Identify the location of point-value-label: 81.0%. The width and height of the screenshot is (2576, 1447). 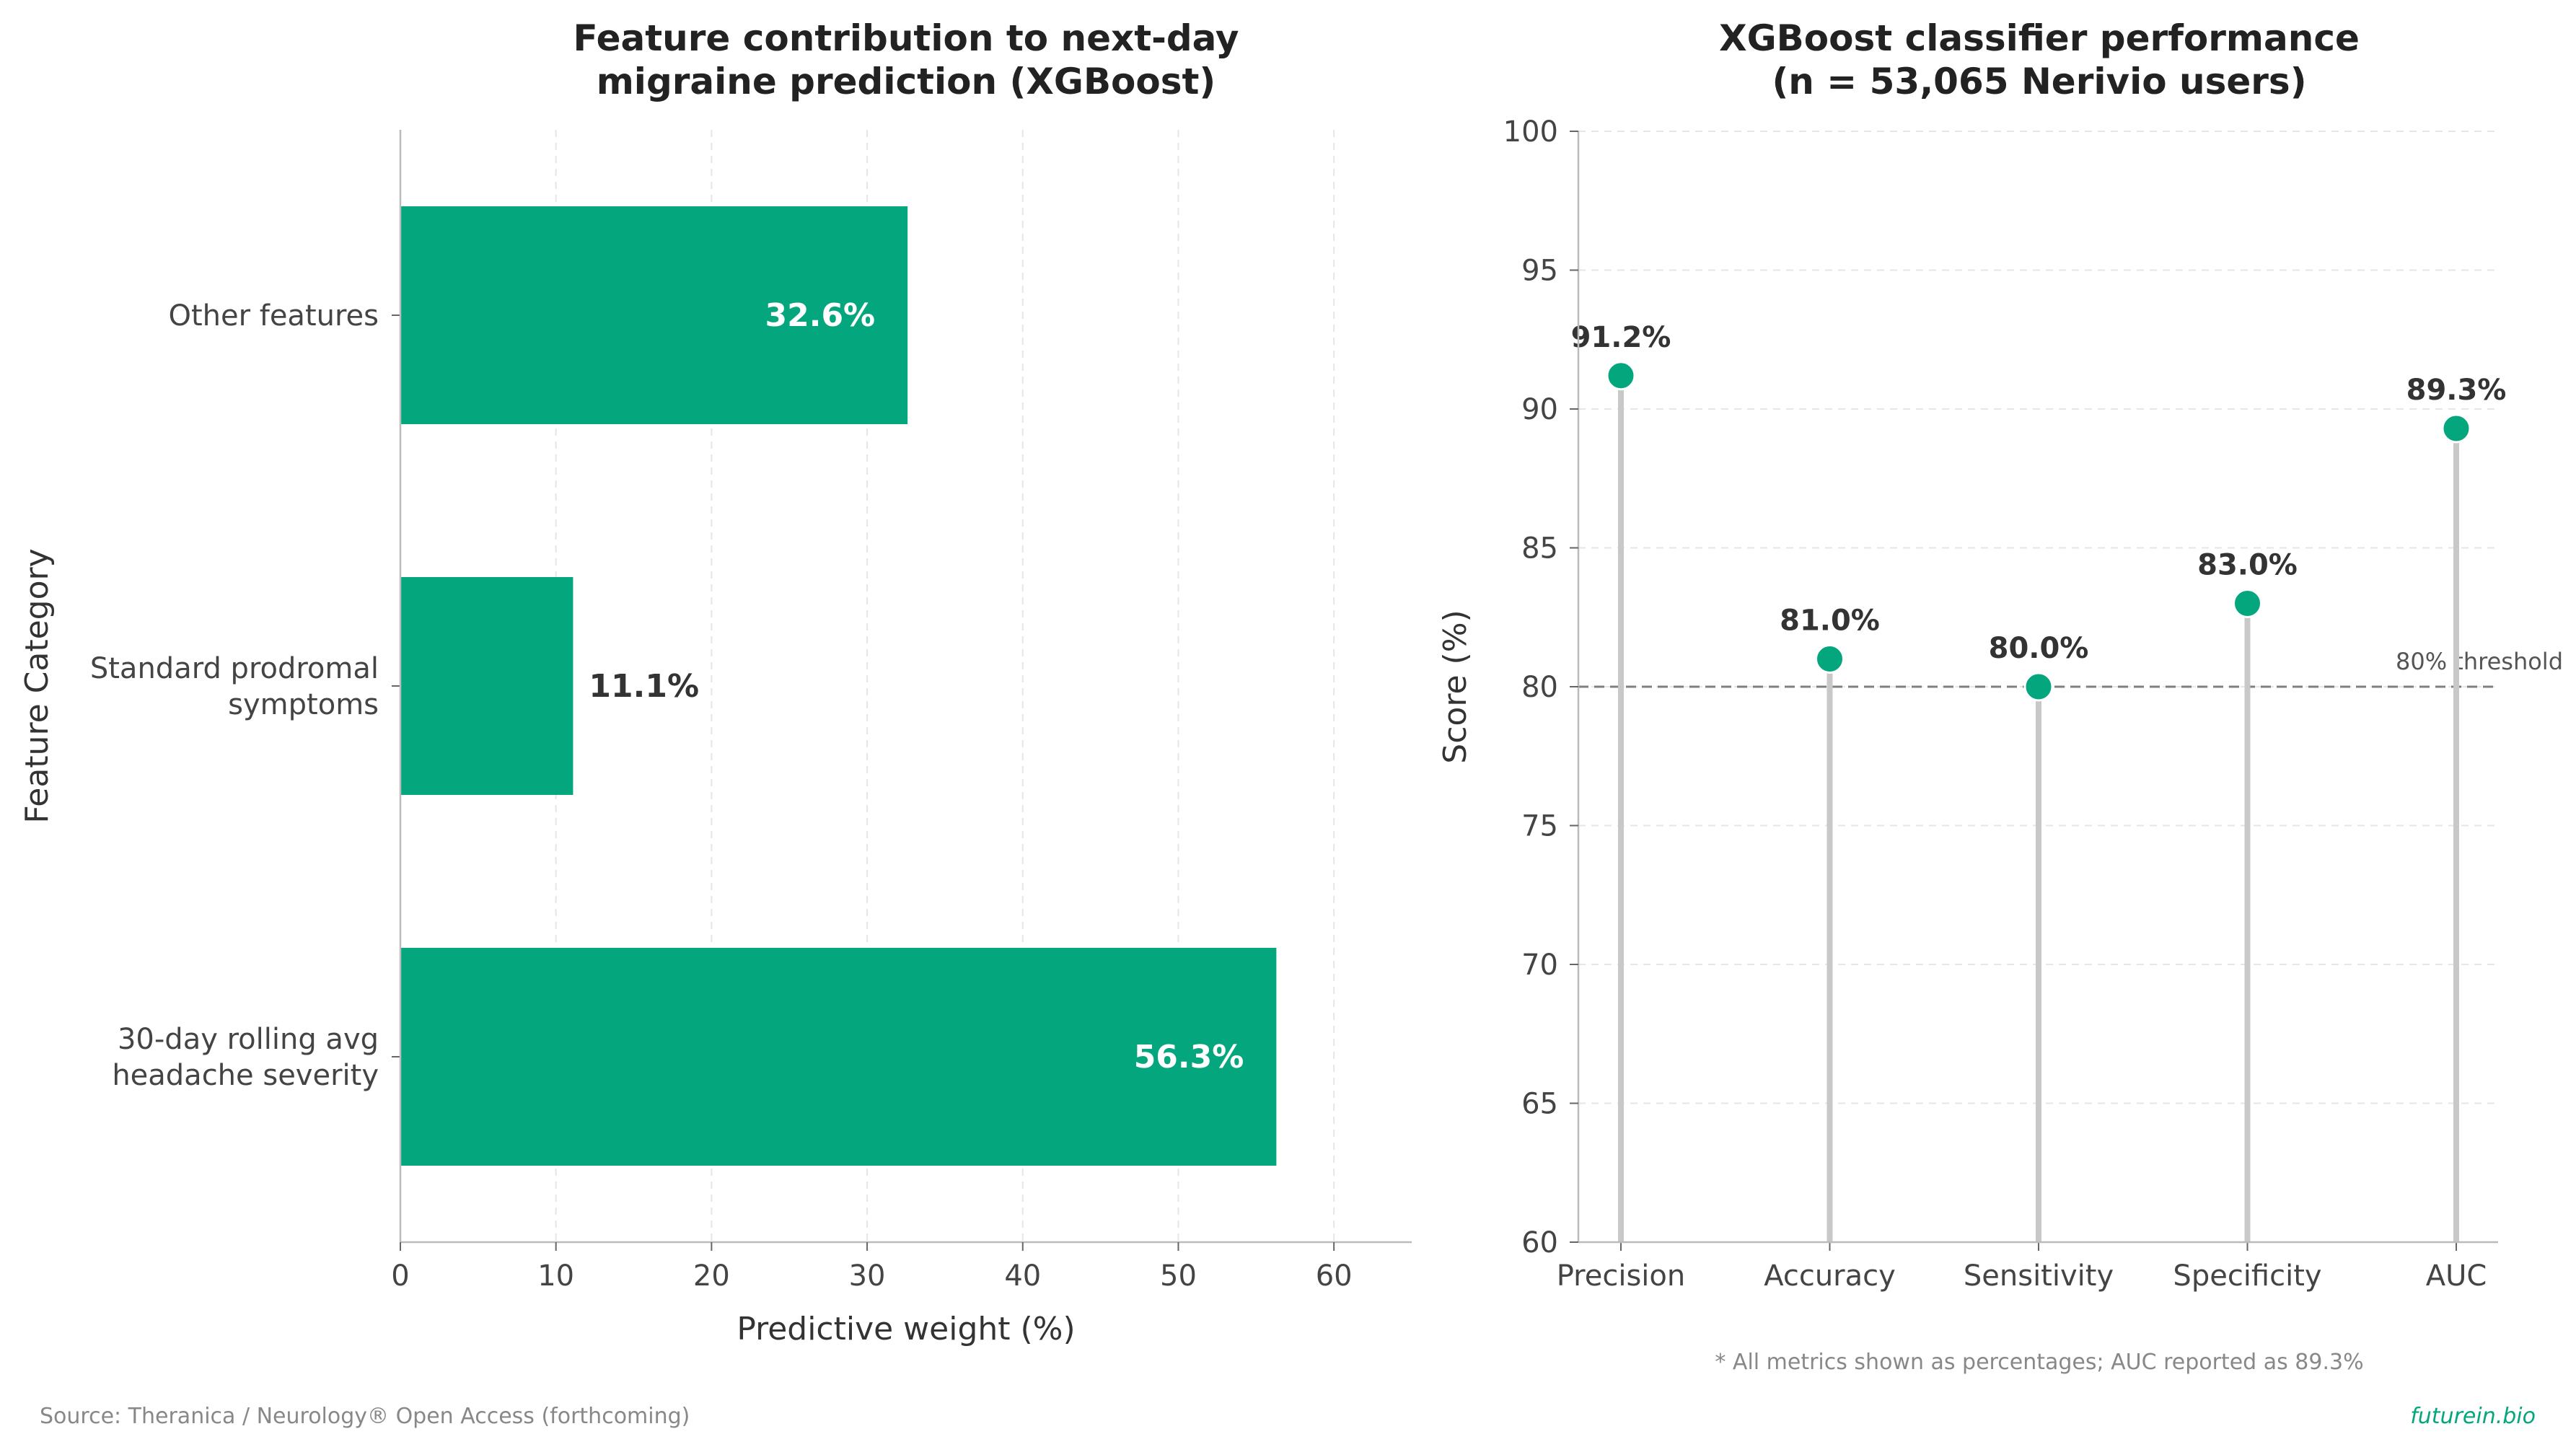
(1830, 621).